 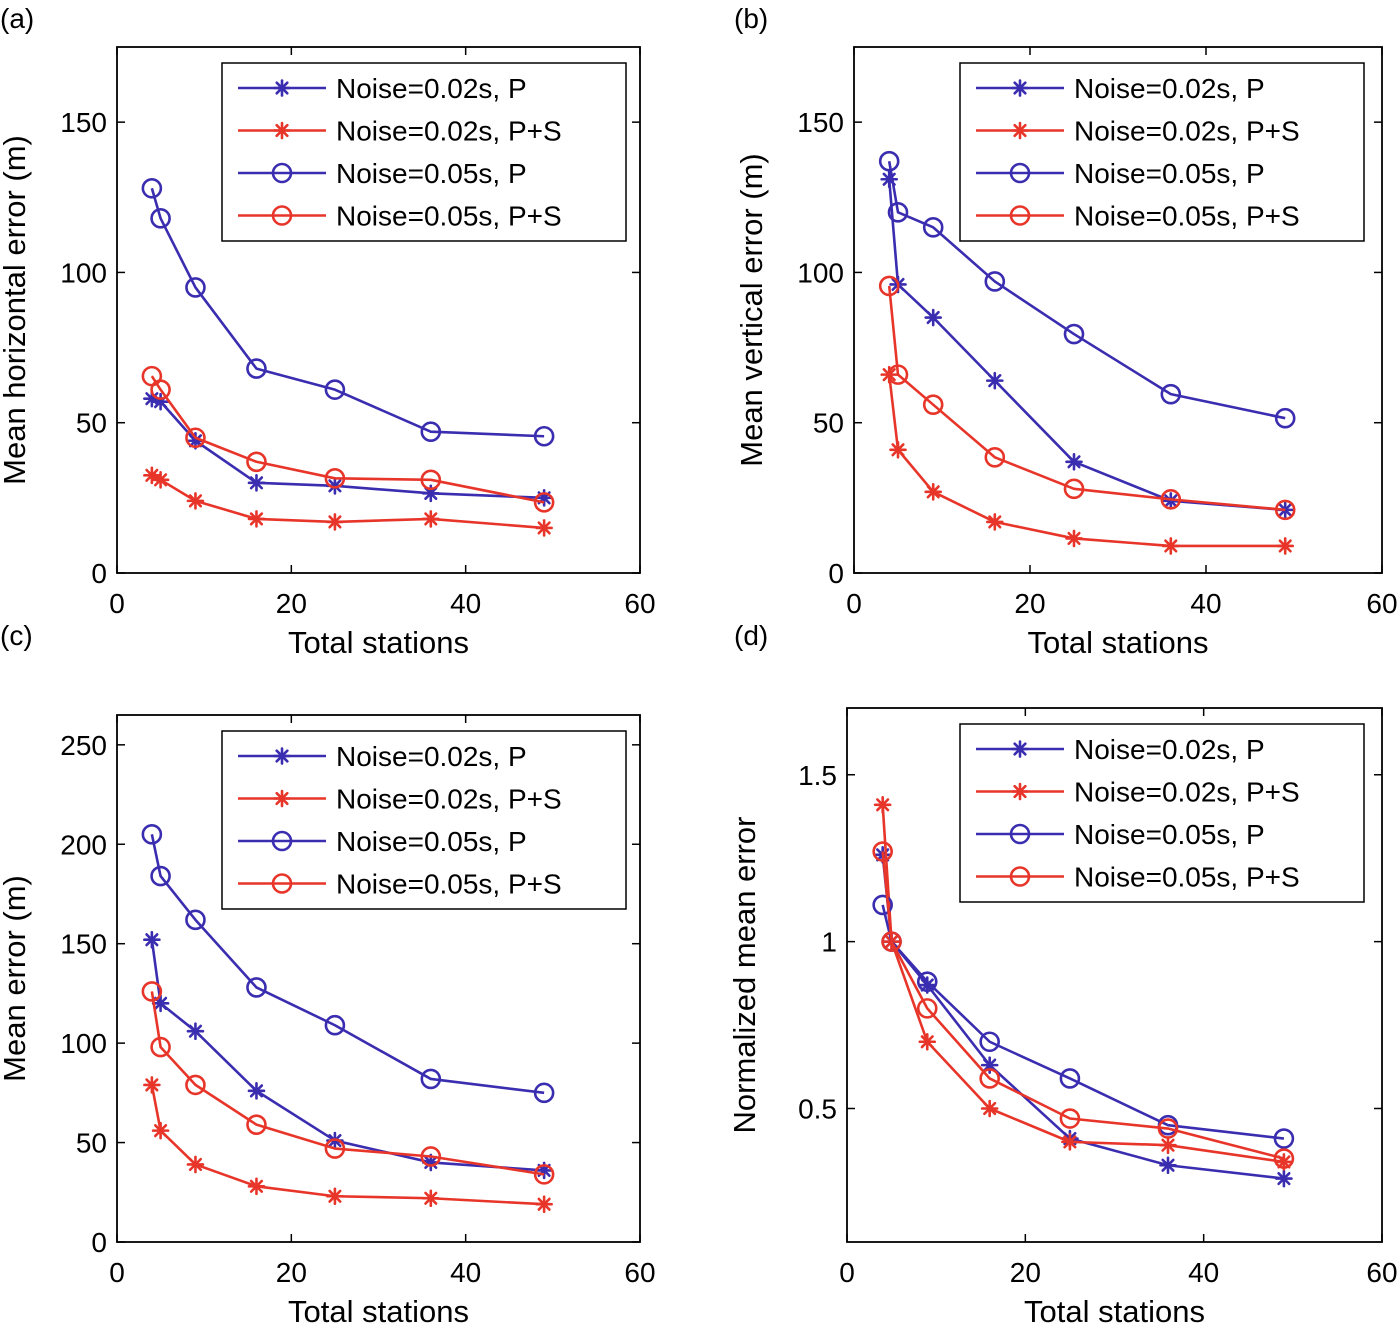 I want to click on y-axis-label: Normalized mean error, so click(x=744, y=975).